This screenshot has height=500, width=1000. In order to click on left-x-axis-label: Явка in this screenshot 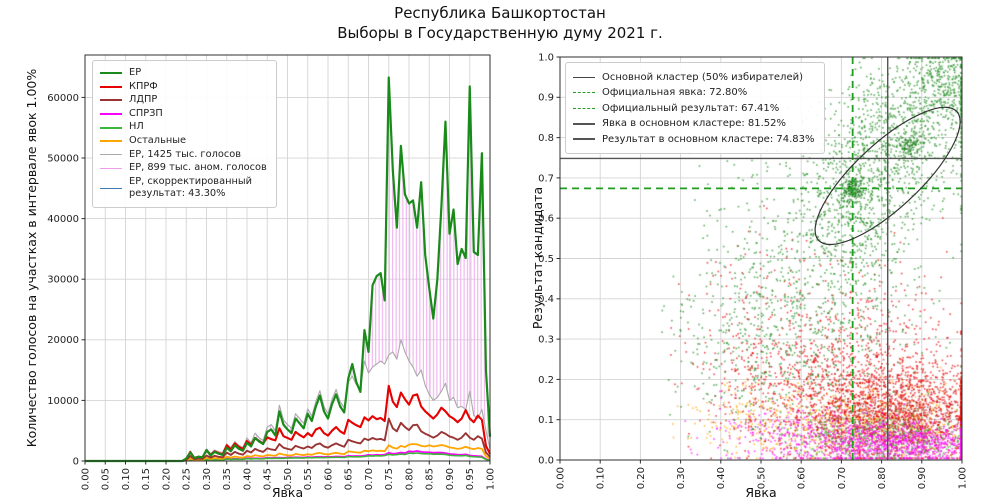, I will do `click(287, 492)`.